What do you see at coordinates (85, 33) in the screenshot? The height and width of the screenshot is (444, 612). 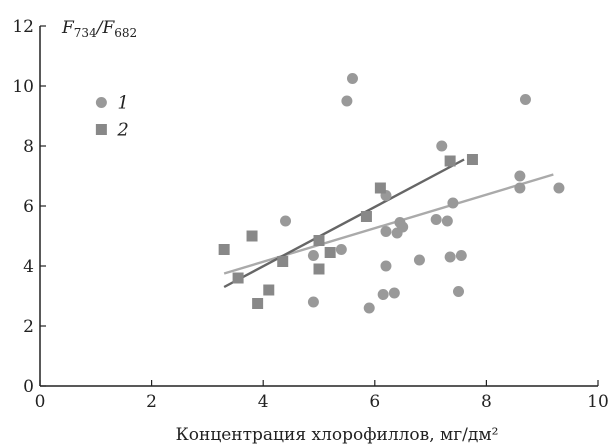 I see `y-label-numerator-sub: 734` at bounding box center [85, 33].